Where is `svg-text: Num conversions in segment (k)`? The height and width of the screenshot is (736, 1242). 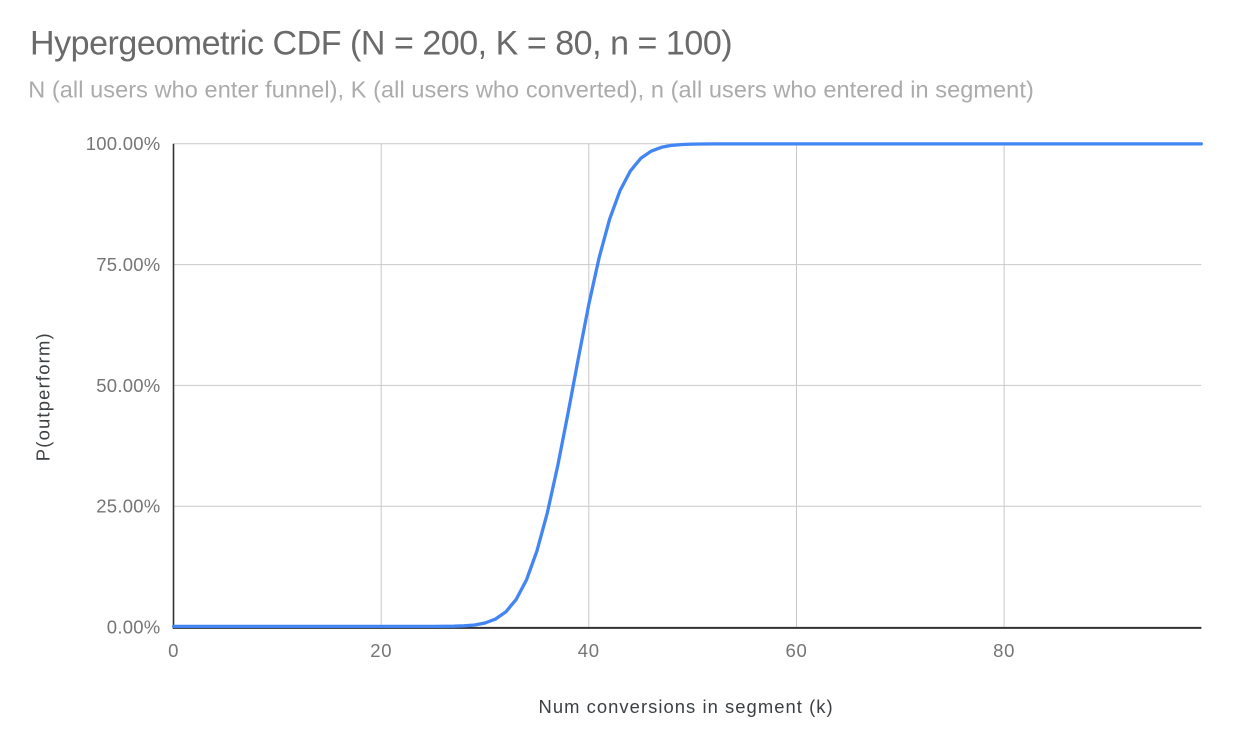
svg-text: Num conversions in segment (k) is located at coordinates (685, 706).